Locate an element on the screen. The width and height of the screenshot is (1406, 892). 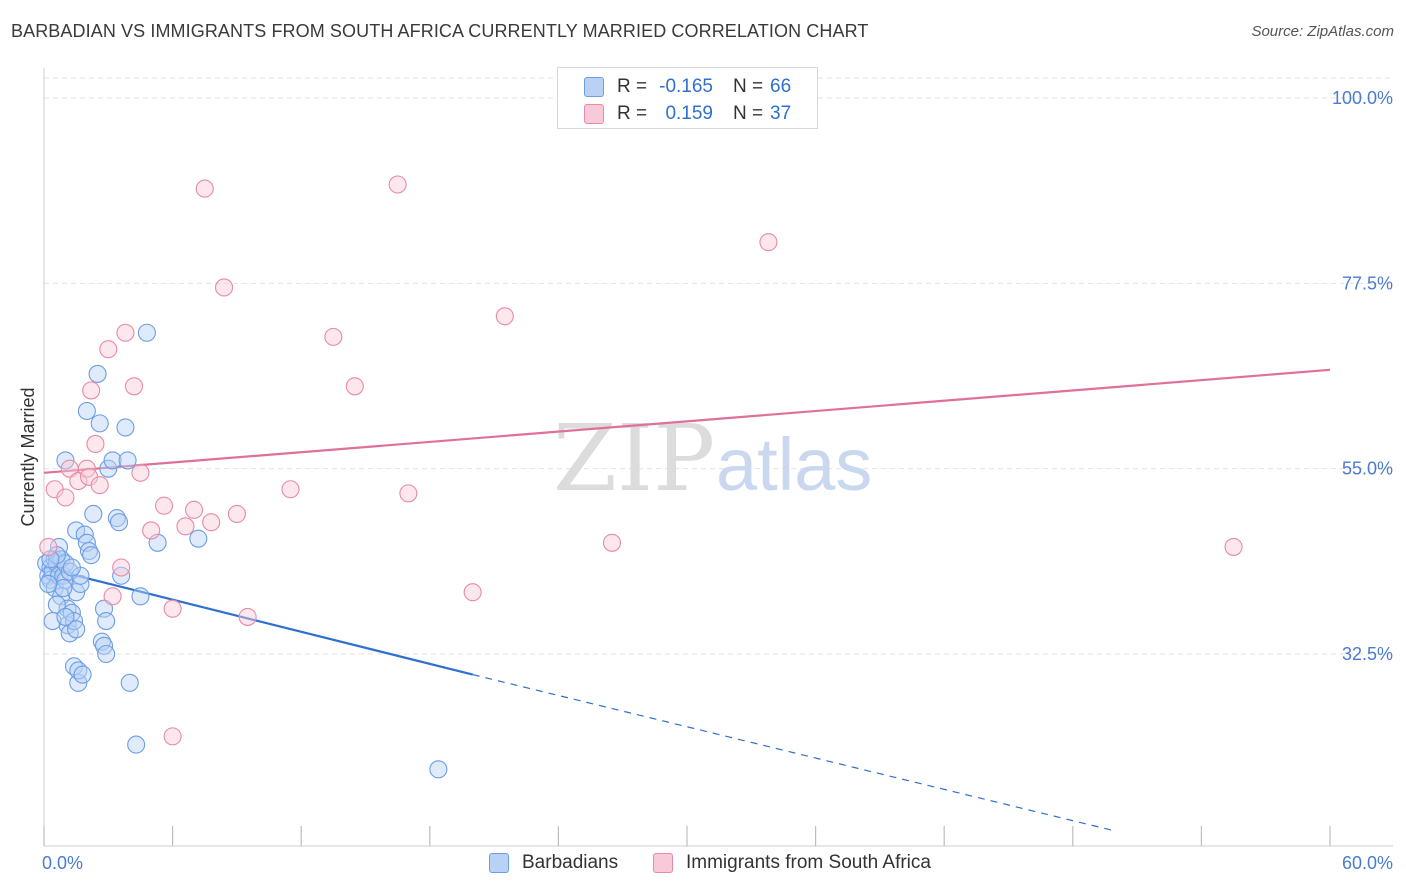
barbadian-trend-line is located at coordinates (258, 621).